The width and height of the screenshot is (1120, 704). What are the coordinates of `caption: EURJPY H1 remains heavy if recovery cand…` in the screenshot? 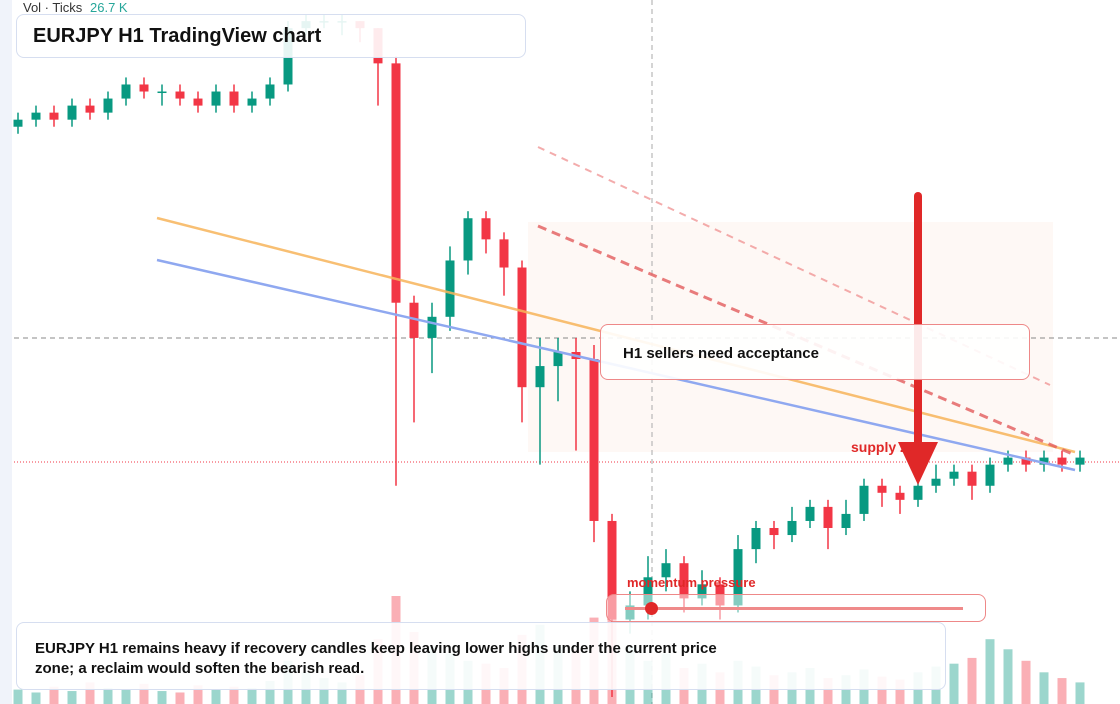 It's located at (376, 658).